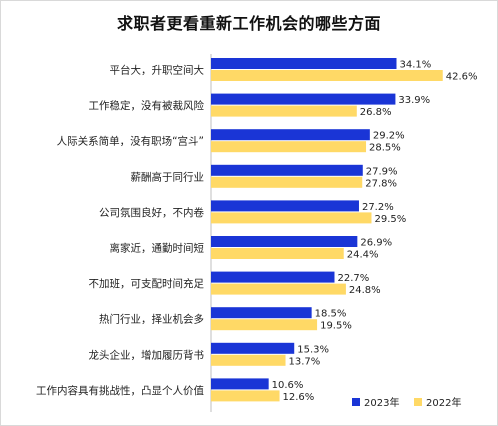  What do you see at coordinates (151, 319) in the screenshot?
I see `category-label: 热门行业，择业机会多` at bounding box center [151, 319].